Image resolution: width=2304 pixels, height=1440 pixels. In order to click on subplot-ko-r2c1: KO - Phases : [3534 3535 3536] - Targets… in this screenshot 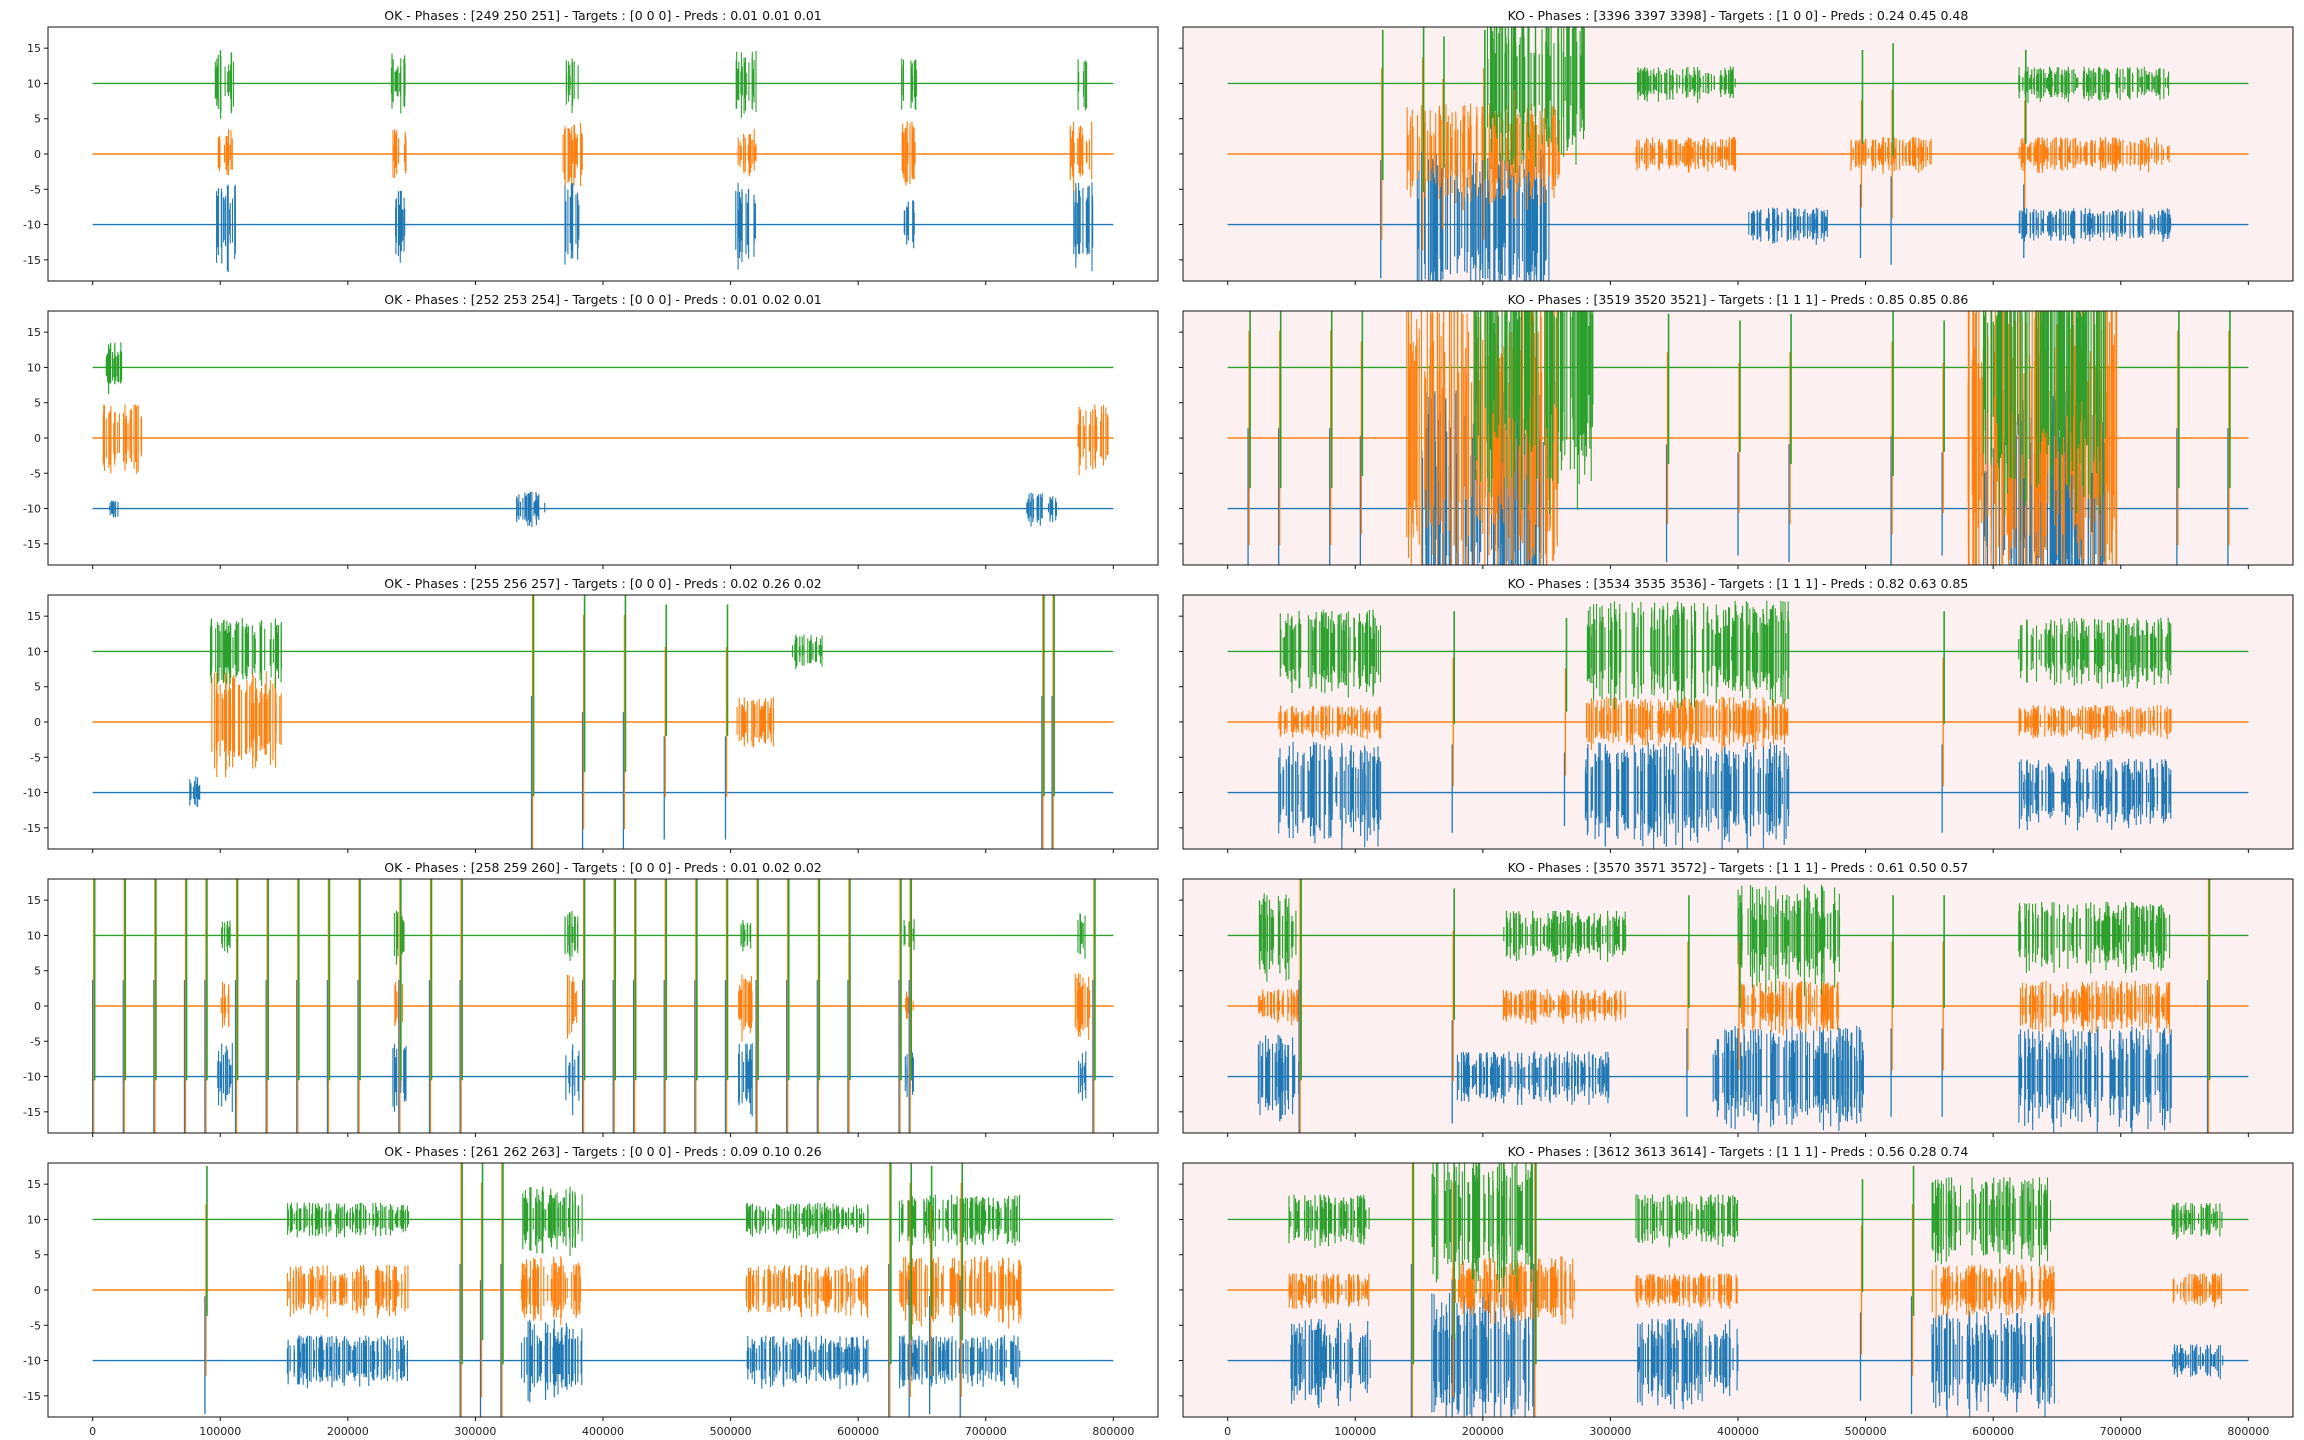, I will do `click(1736, 714)`.